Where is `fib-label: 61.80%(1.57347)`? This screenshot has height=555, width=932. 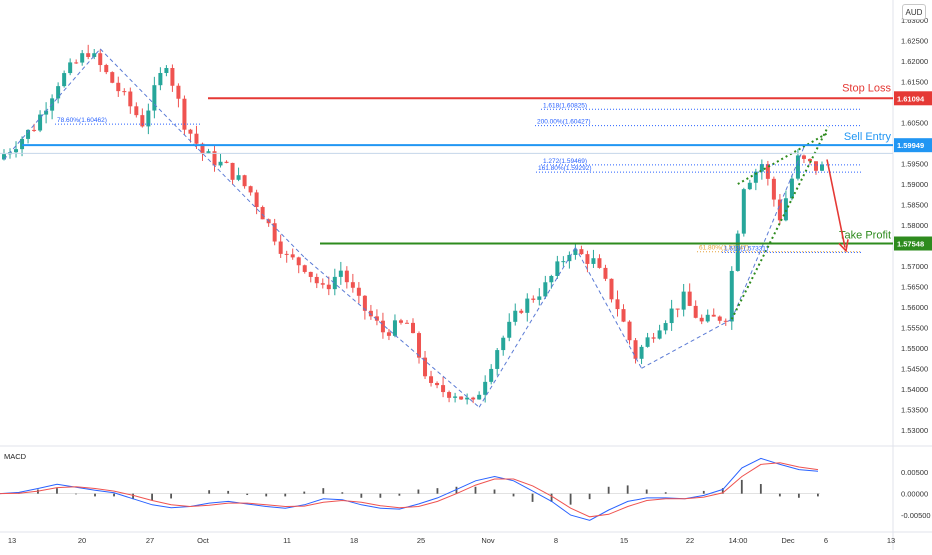
fib-label: 61.80%(1.57347) is located at coordinates (724, 248).